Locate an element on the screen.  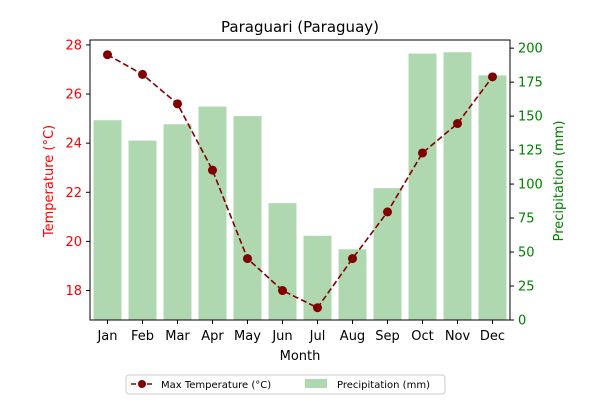
x-axis: Jan Feb Mar Apr May Jun Jul Aug Sep Oct Nov Dec is located at coordinates (300, 332).